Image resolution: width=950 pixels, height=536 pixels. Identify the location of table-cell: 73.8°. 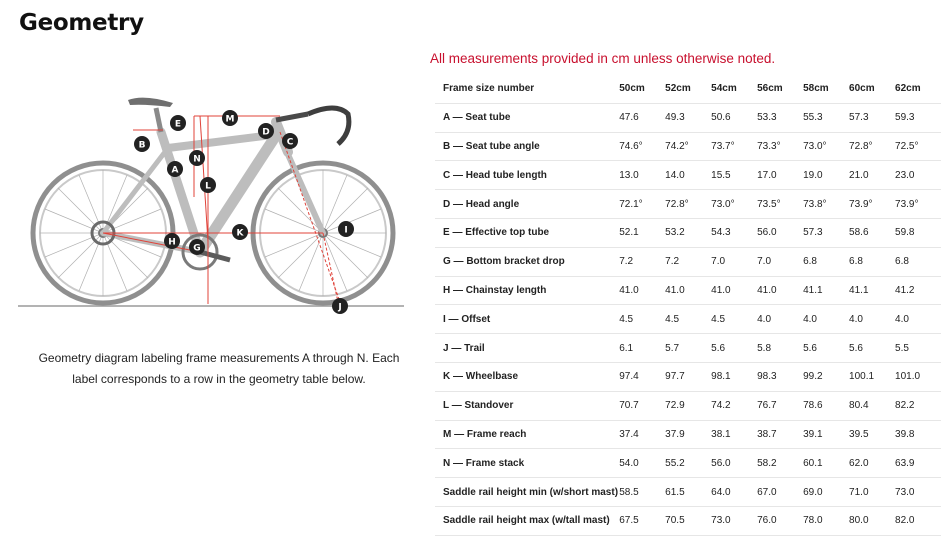
(826, 204).